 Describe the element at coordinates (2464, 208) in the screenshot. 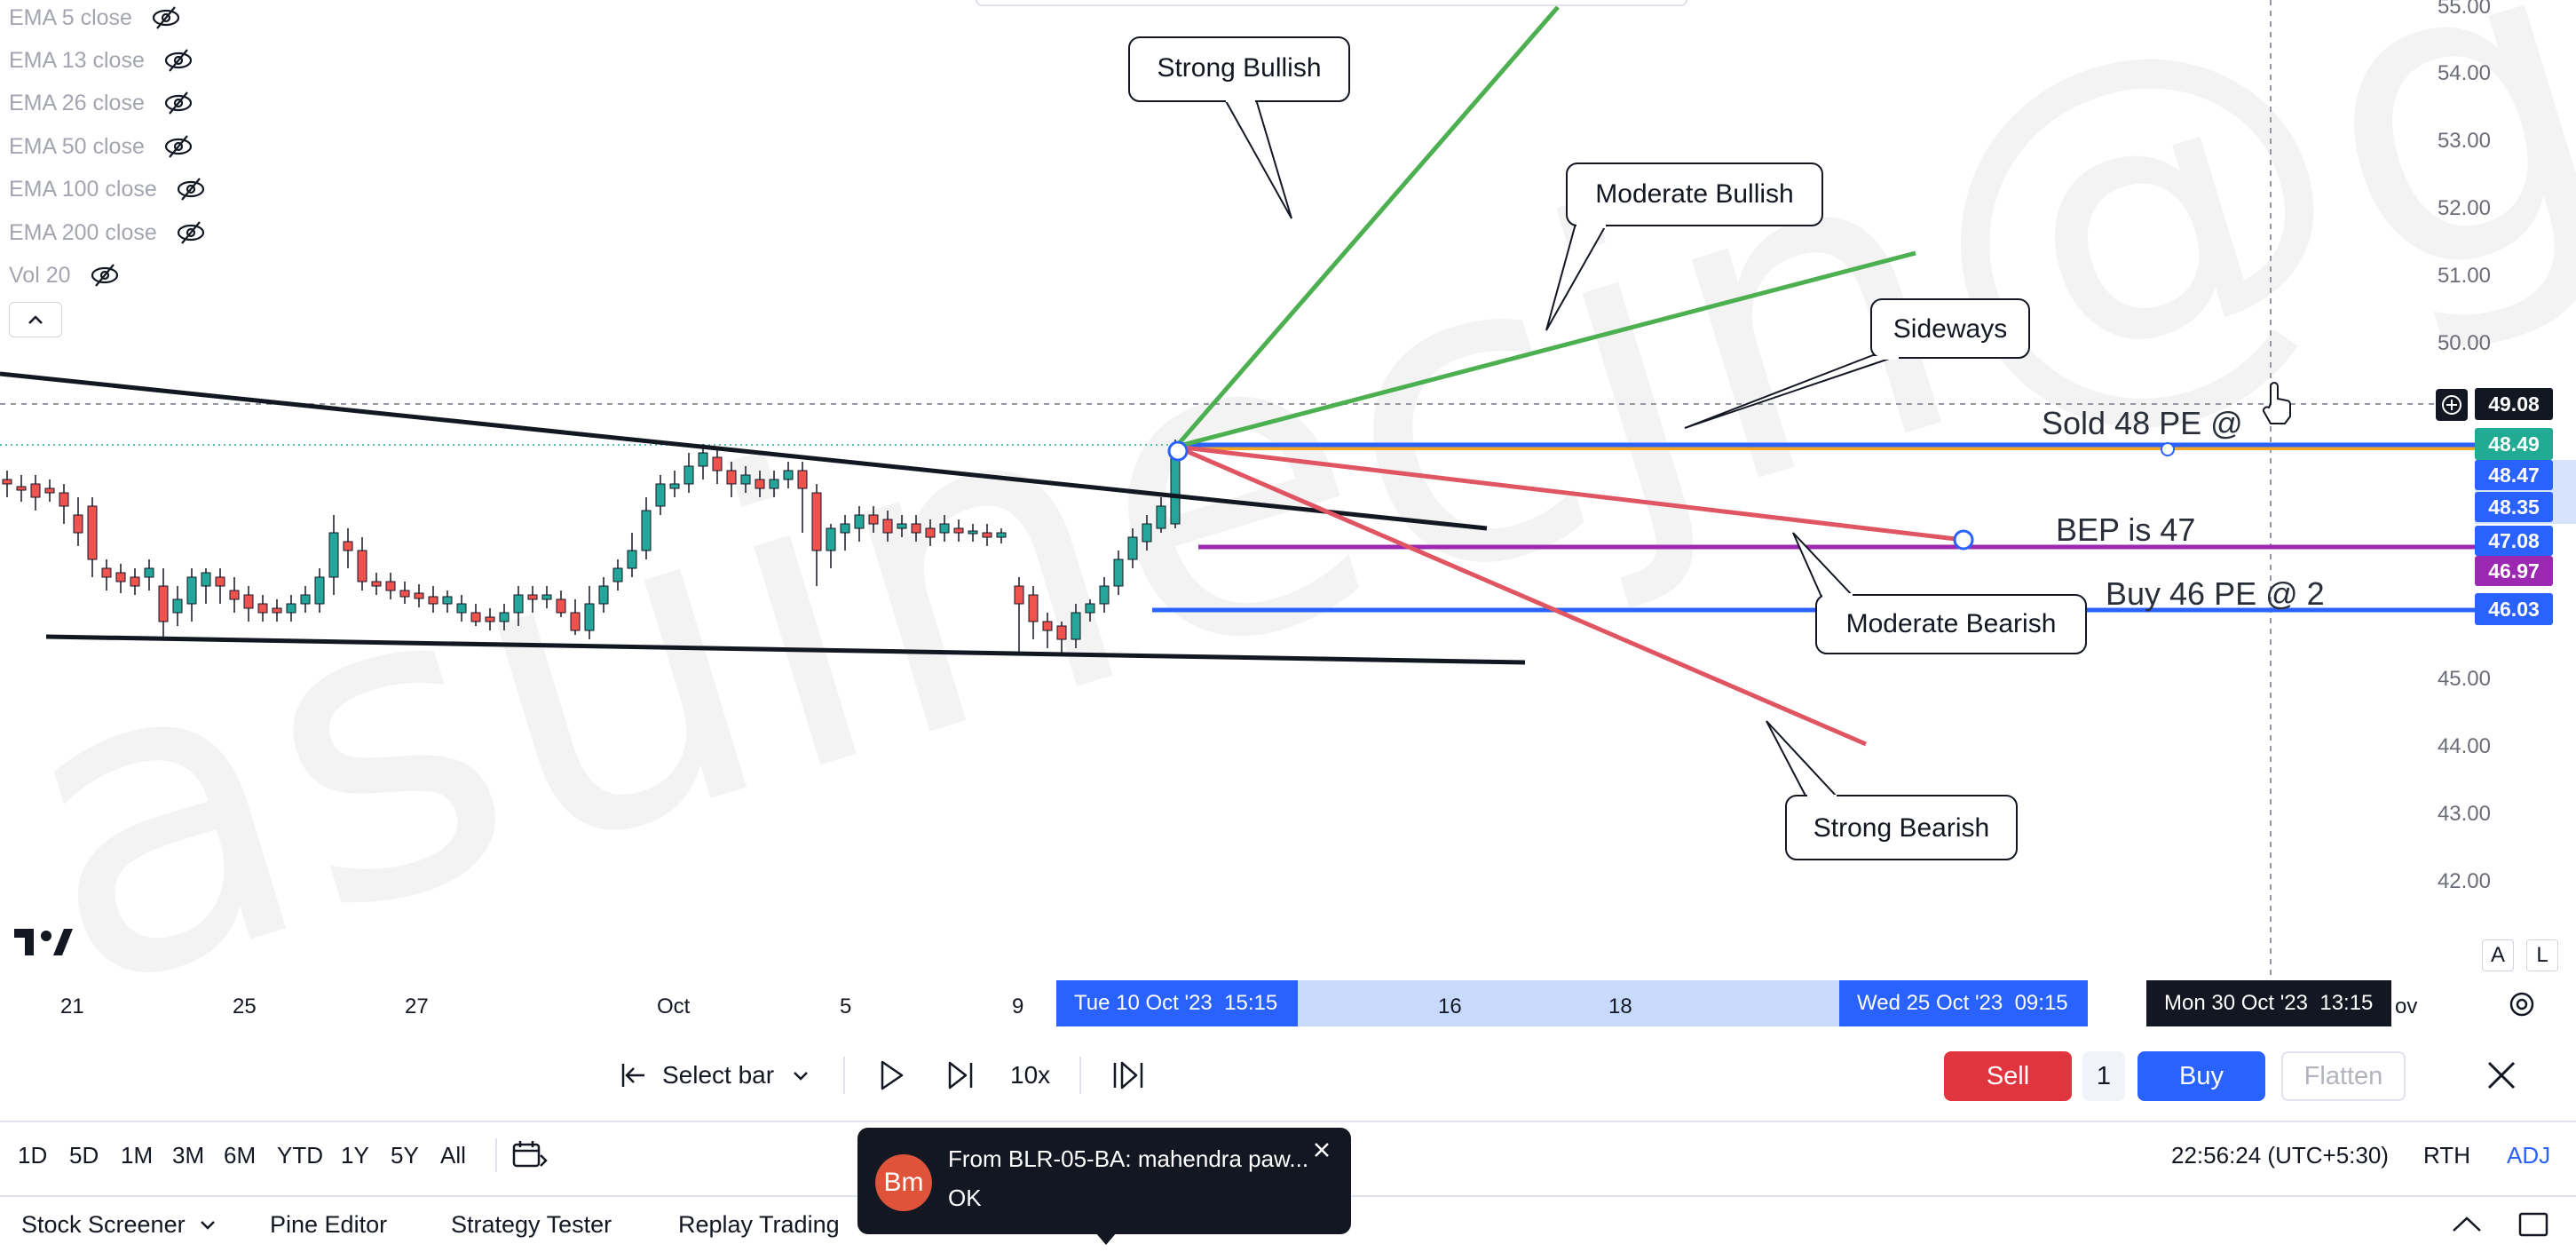

I see `price-tick: 52.00` at that location.